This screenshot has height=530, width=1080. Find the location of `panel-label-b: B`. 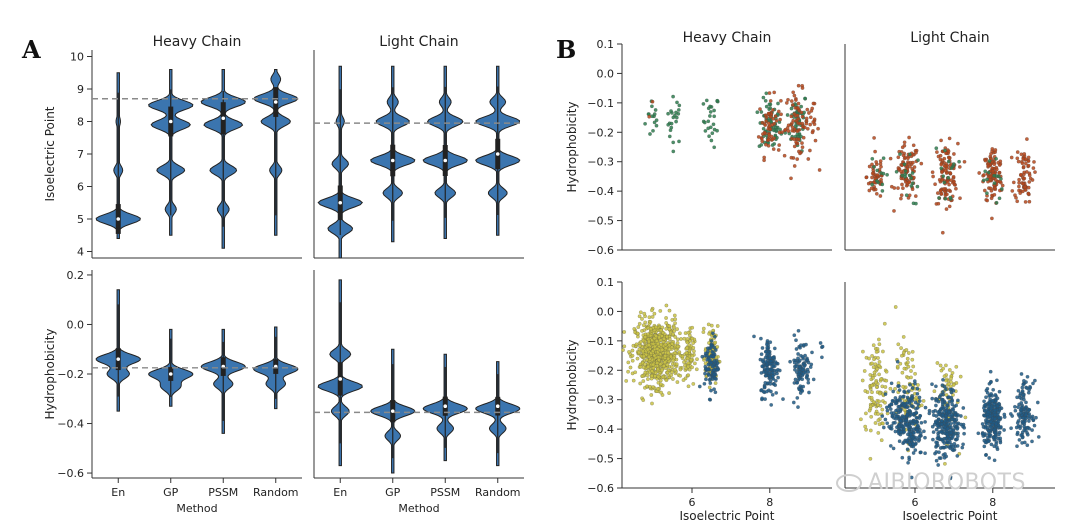

panel-label-b: B is located at coordinates (566, 49).